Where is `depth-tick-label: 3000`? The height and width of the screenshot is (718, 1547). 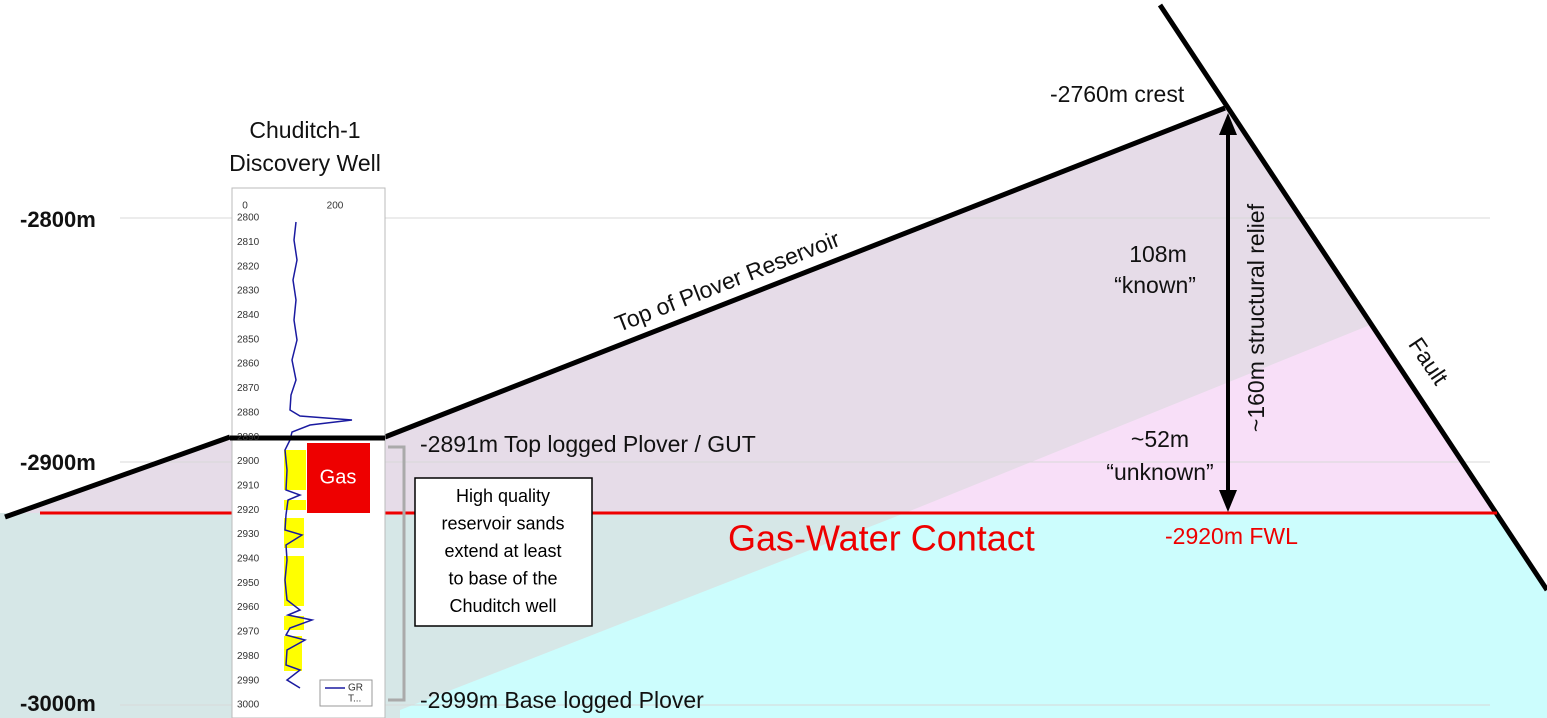 depth-tick-label: 3000 is located at coordinates (248, 705).